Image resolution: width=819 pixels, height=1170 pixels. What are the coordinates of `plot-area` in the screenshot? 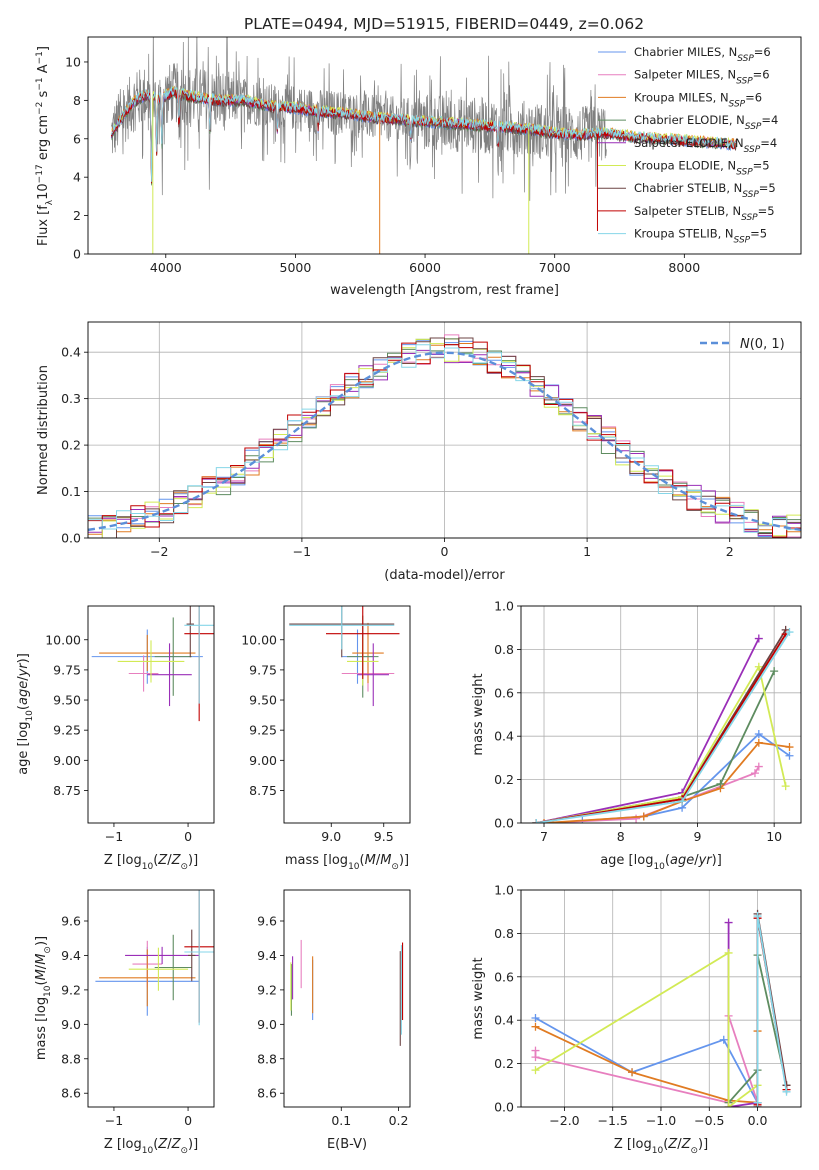 It's located at (663, 724).